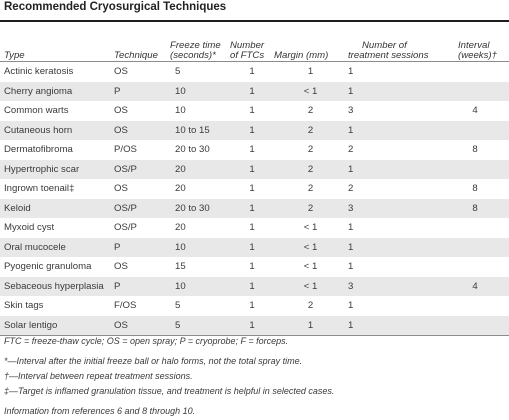 This screenshot has height=420, width=509. I want to click on title-rule, so click(254, 21).